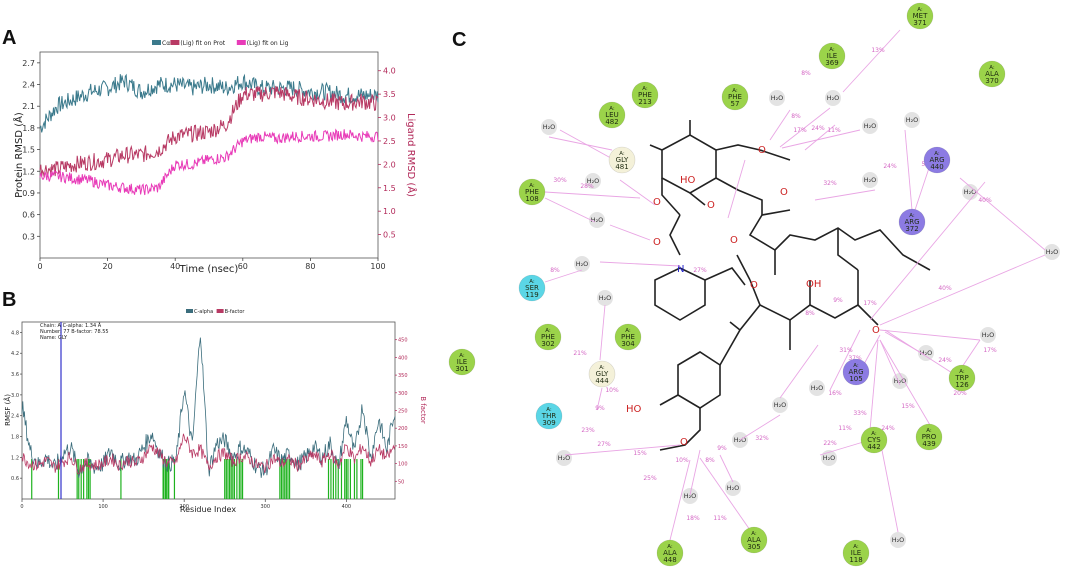 The width and height of the screenshot is (1065, 570). I want to click on interaction-percentage: 31%, so click(846, 350).